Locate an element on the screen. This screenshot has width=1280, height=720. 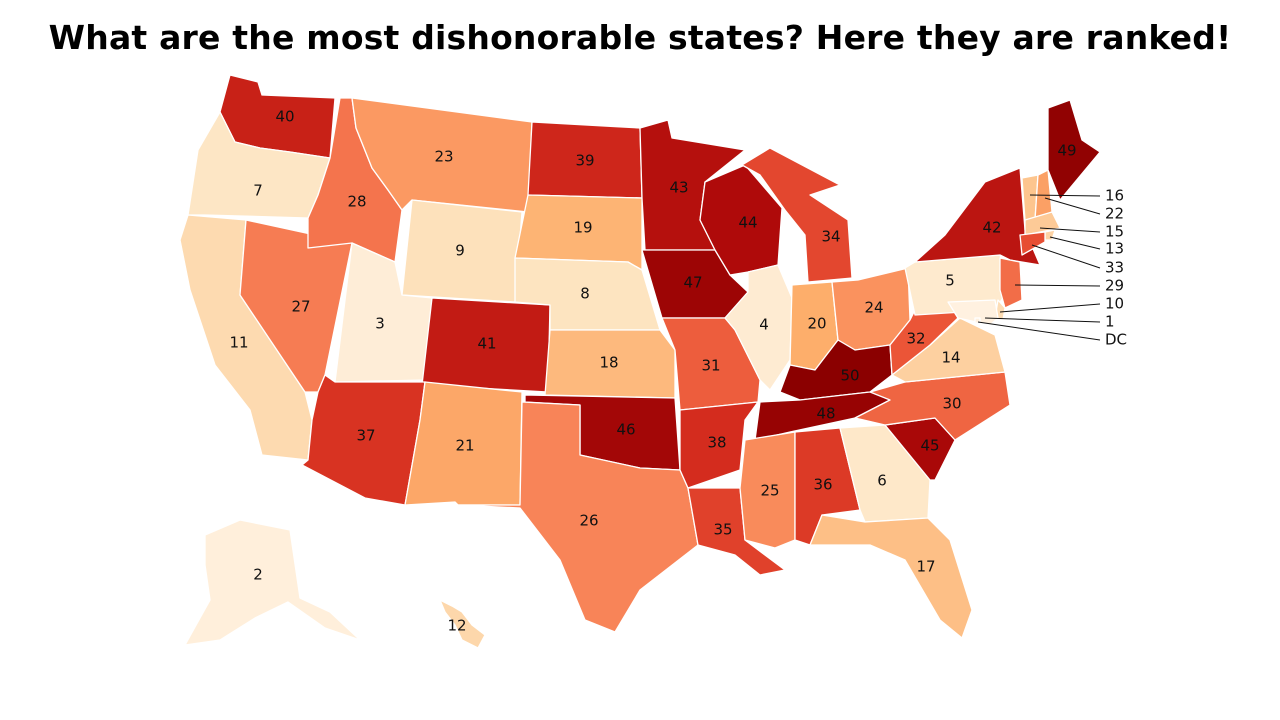
state-label-ks: 18 is located at coordinates (608, 363).